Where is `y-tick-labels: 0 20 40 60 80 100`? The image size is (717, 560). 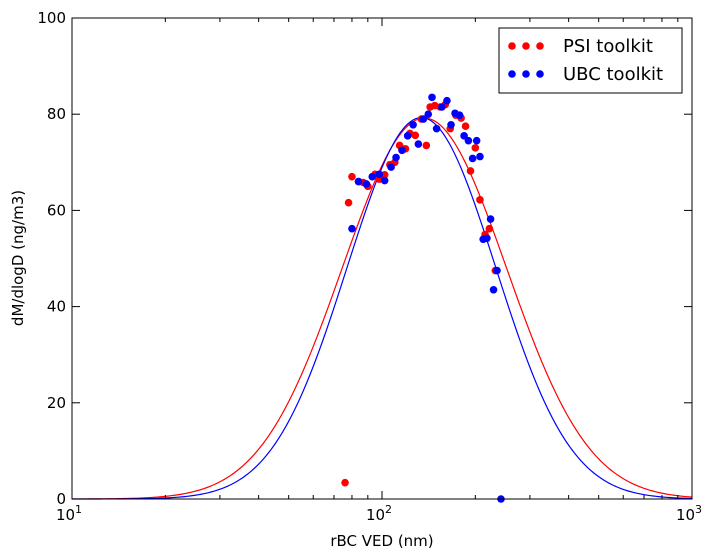
y-tick-labels: 0 20 40 60 80 100 is located at coordinates (51, 258).